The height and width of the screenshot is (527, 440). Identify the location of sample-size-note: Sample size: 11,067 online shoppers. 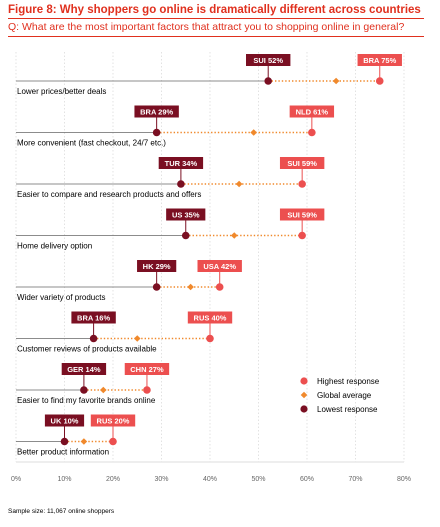
(61, 511).